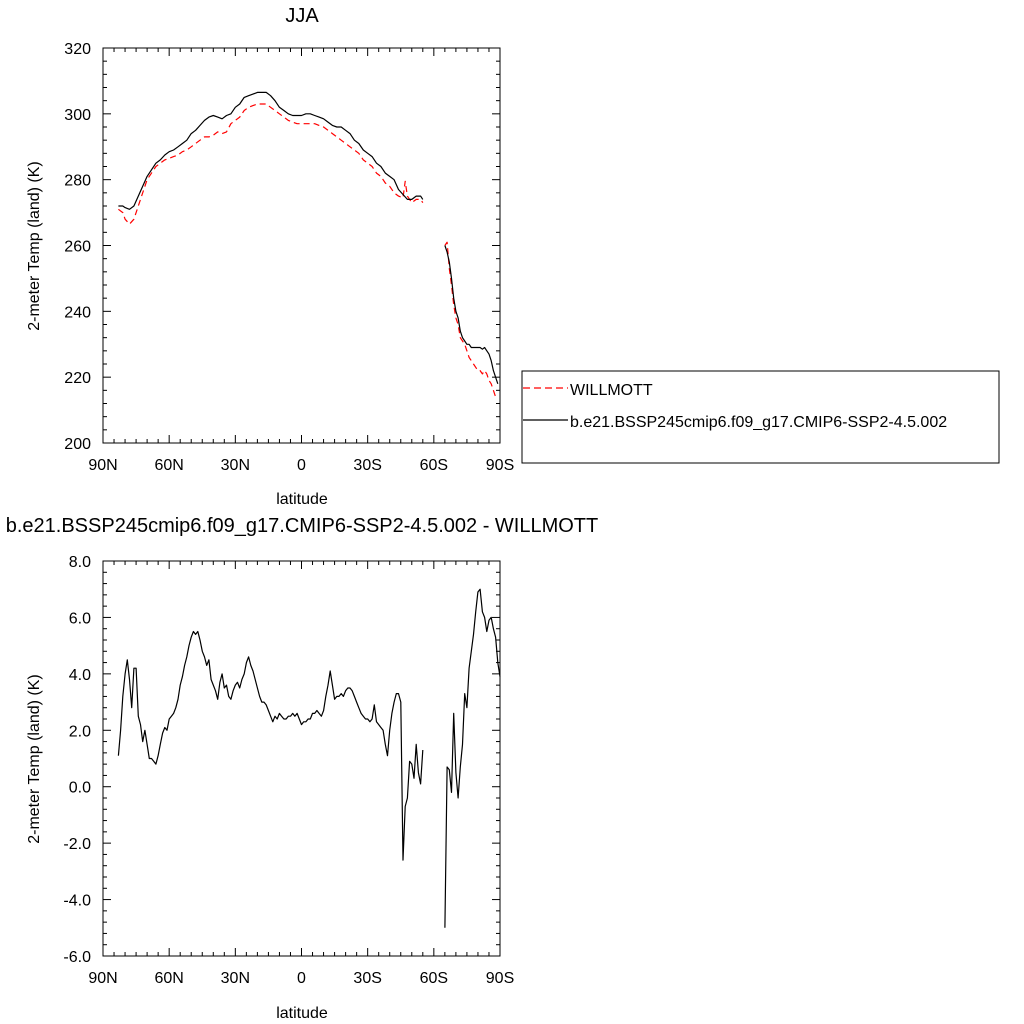 The height and width of the screenshot is (1024, 1024). I want to click on top-x-tick-label: 60S, so click(434, 465).